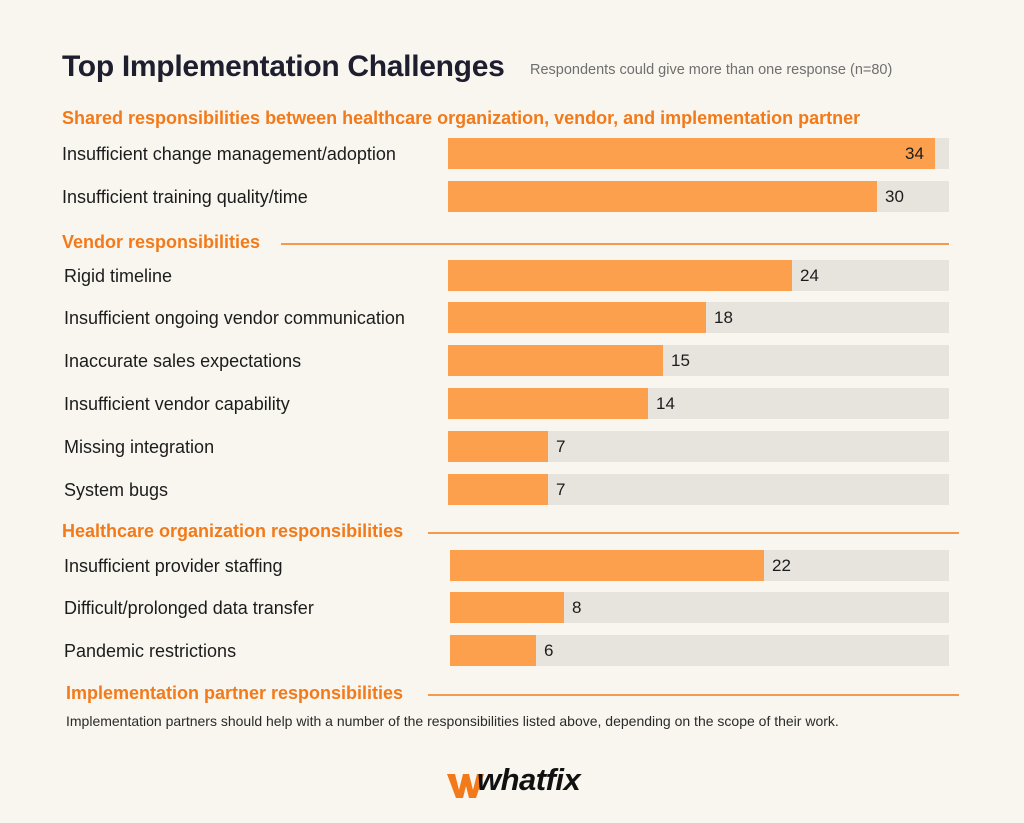 The width and height of the screenshot is (1024, 823). What do you see at coordinates (465, 786) in the screenshot?
I see `whatfix-logo-icon` at bounding box center [465, 786].